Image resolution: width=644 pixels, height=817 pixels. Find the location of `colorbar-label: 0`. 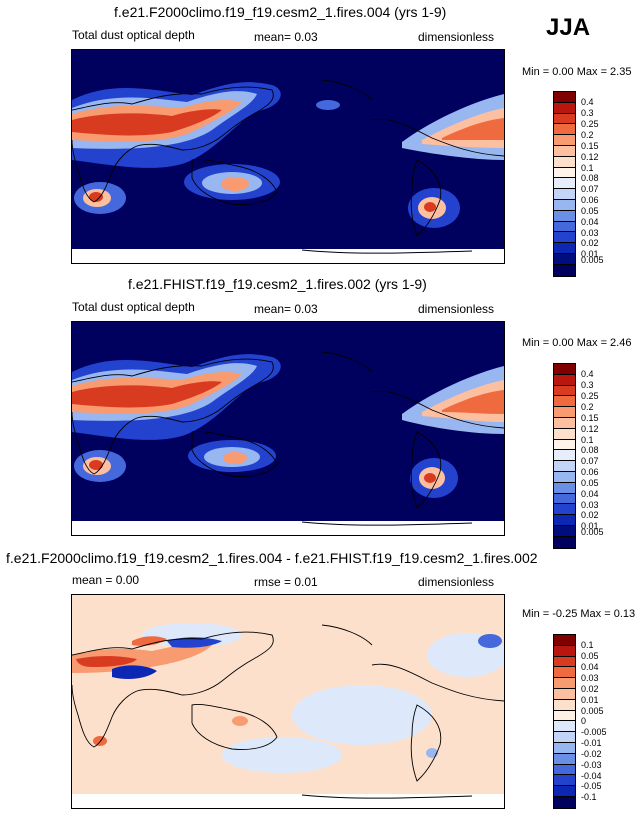

colorbar-label: 0 is located at coordinates (584, 721).